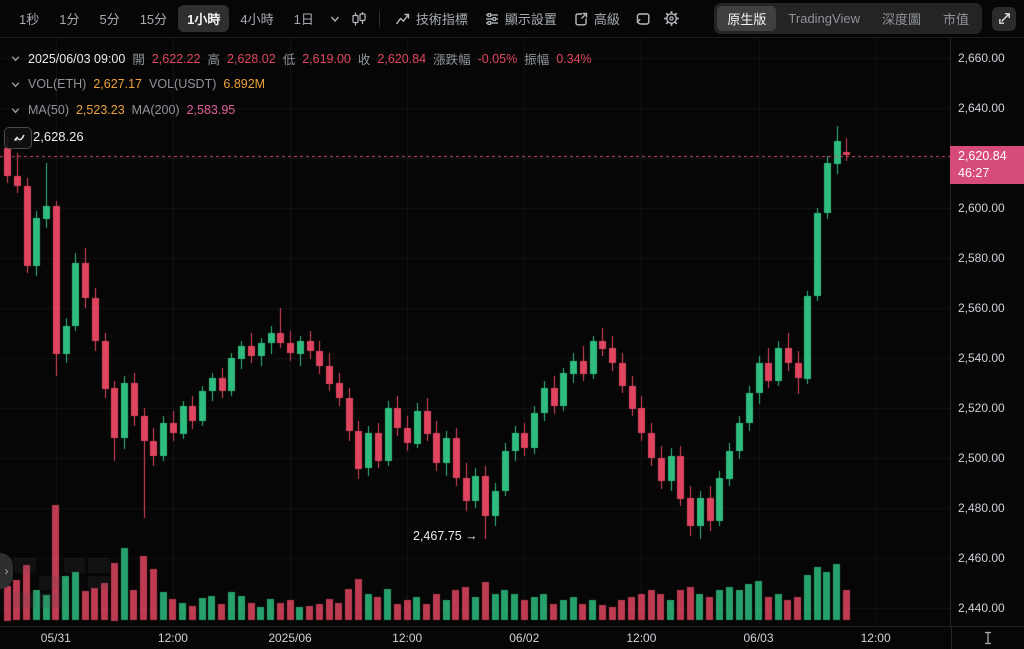 Image resolution: width=1024 pixels, height=649 pixels. I want to click on chart-toolbar: 1秒 1分 5分 15分 1小時 4小時 1日, so click(512, 19).